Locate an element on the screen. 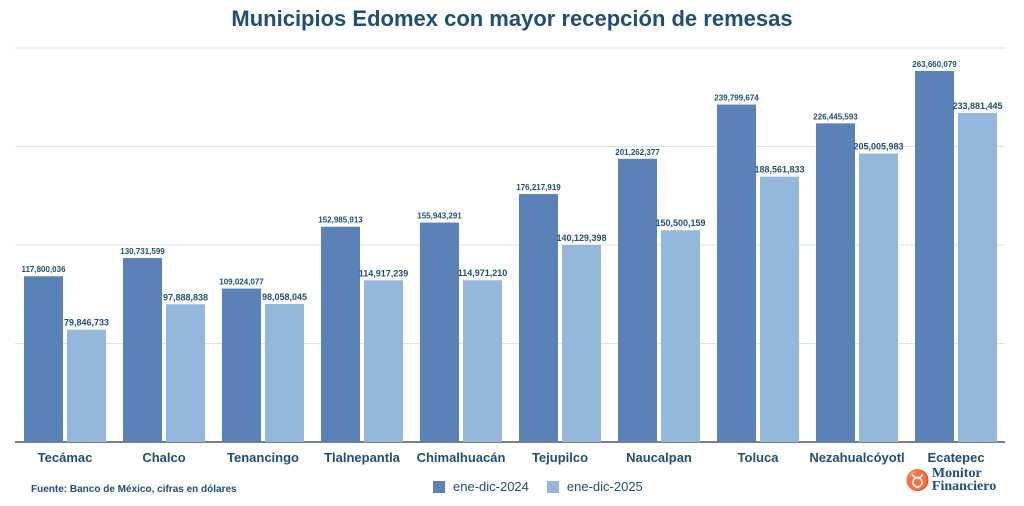 The height and width of the screenshot is (506, 1024). data-label: 109,024,077 is located at coordinates (241, 282).